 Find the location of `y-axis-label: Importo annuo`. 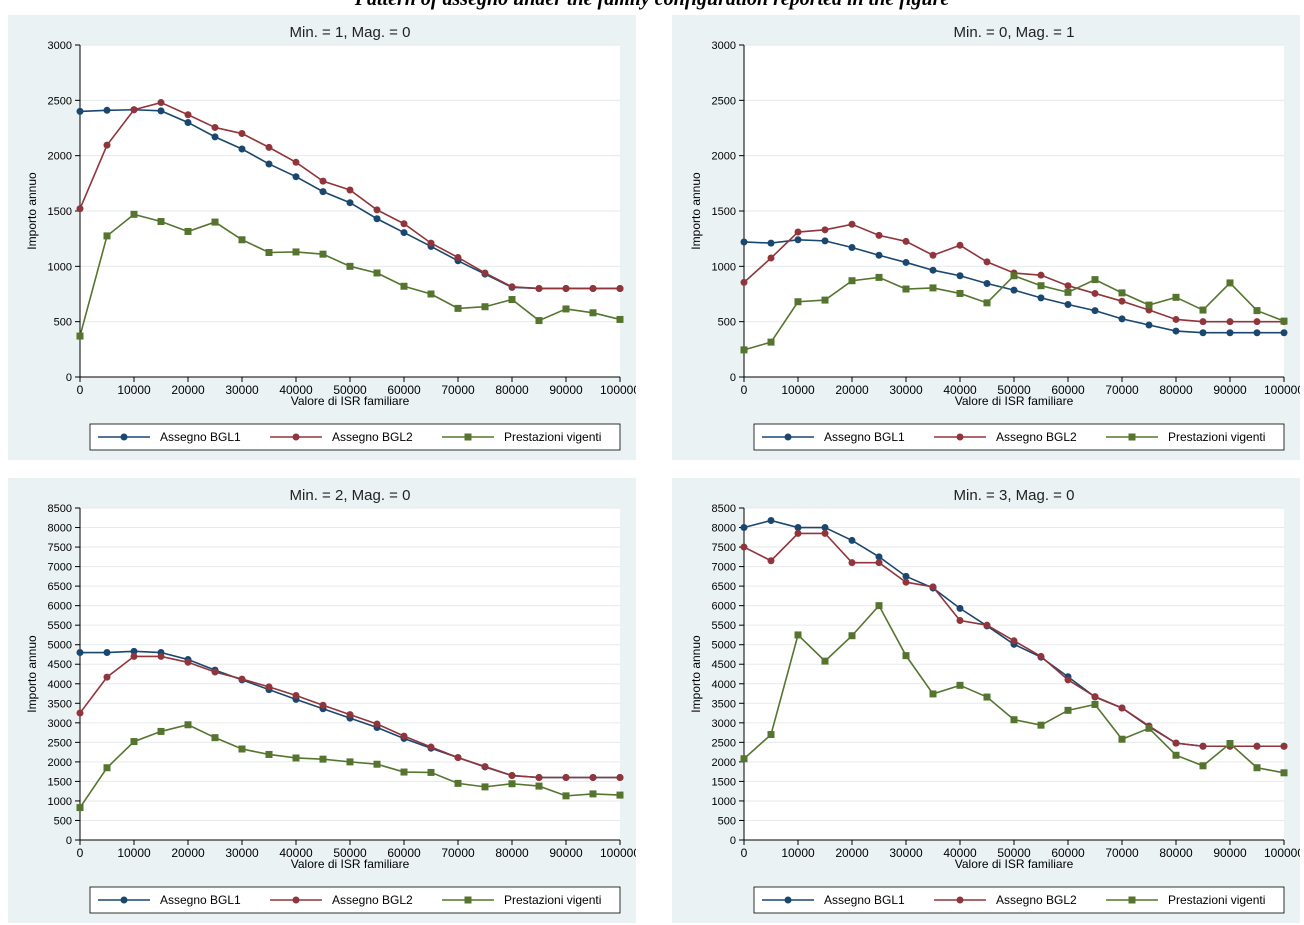

y-axis-label: Importo annuo is located at coordinates (696, 674).